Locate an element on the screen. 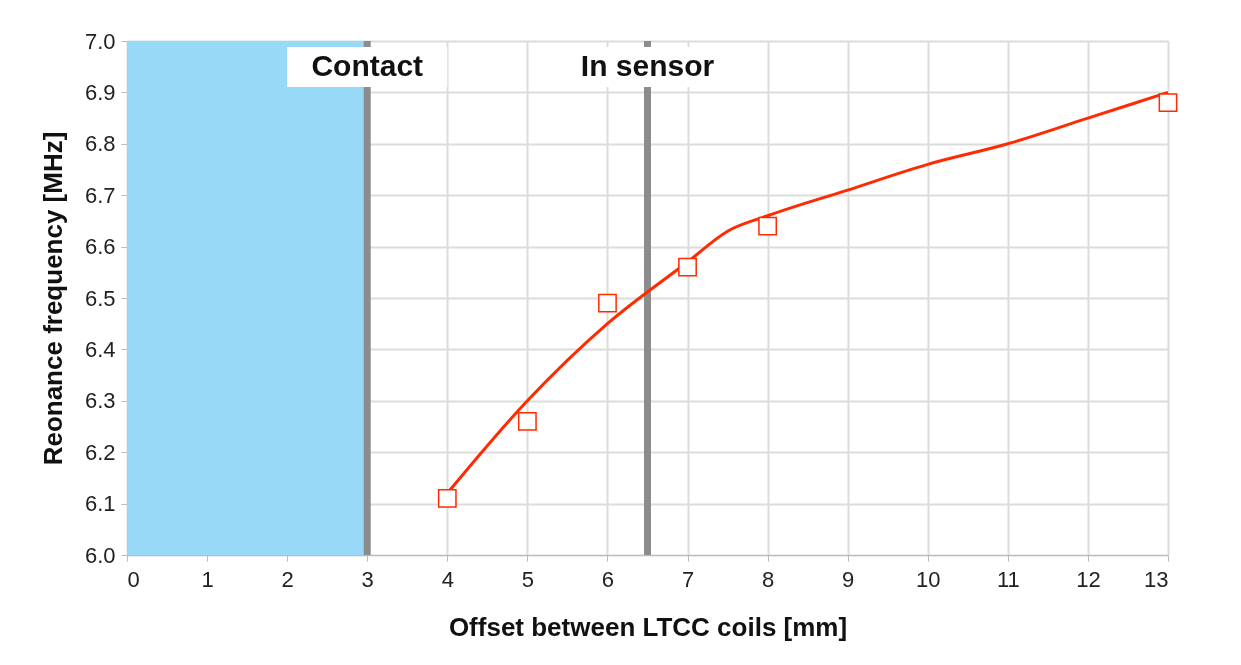  x-tick-label: 5 is located at coordinates (528, 579).